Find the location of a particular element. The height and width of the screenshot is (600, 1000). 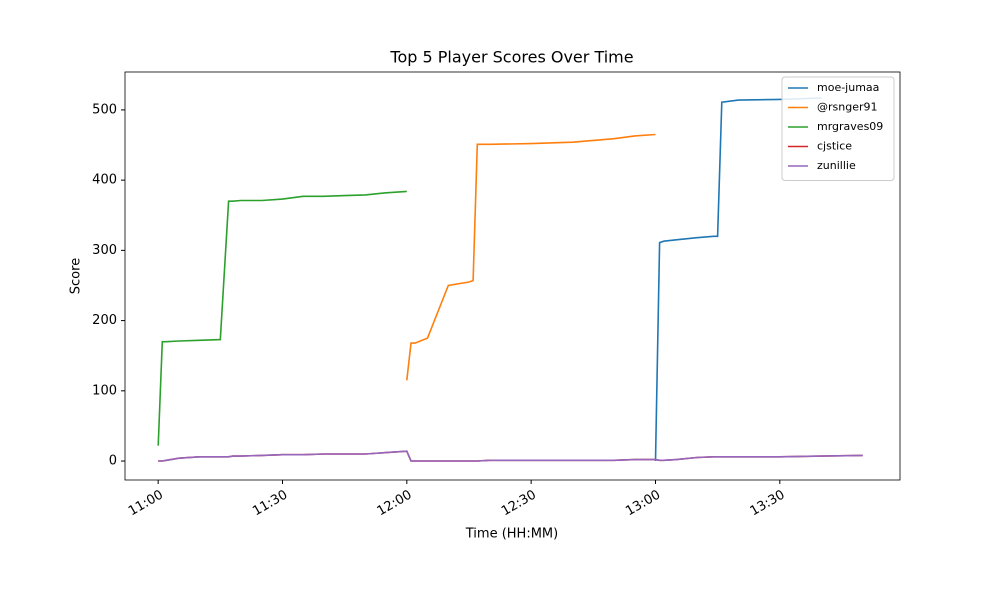

y-tick-label: 0 is located at coordinates (113, 461).